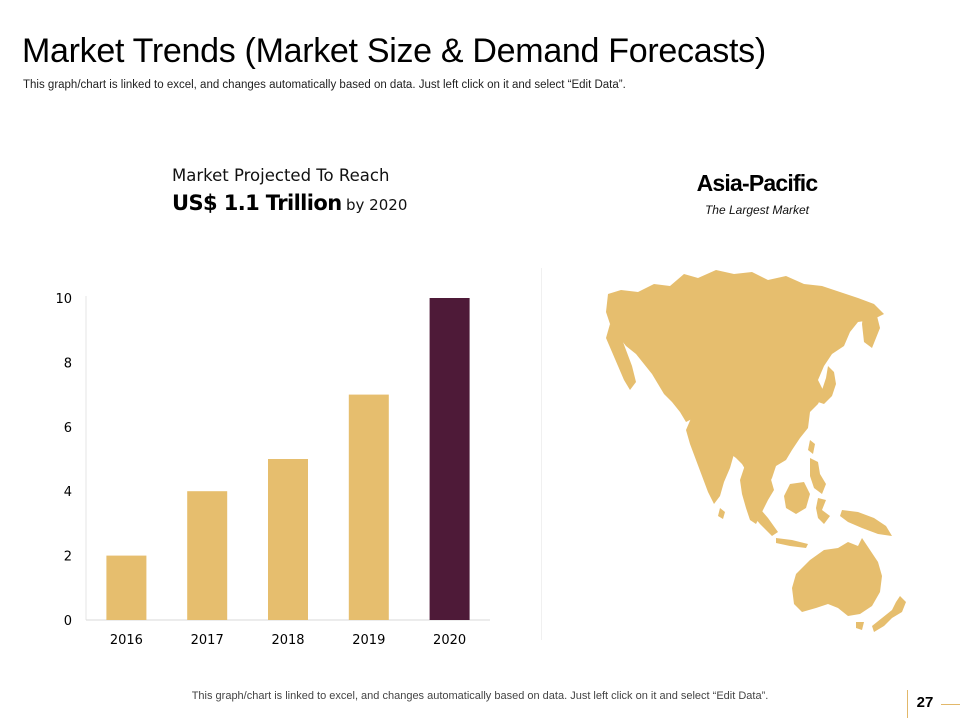  Describe the element at coordinates (281, 175) in the screenshot. I see `projection-lead-text: Market Projected To Reach` at that location.